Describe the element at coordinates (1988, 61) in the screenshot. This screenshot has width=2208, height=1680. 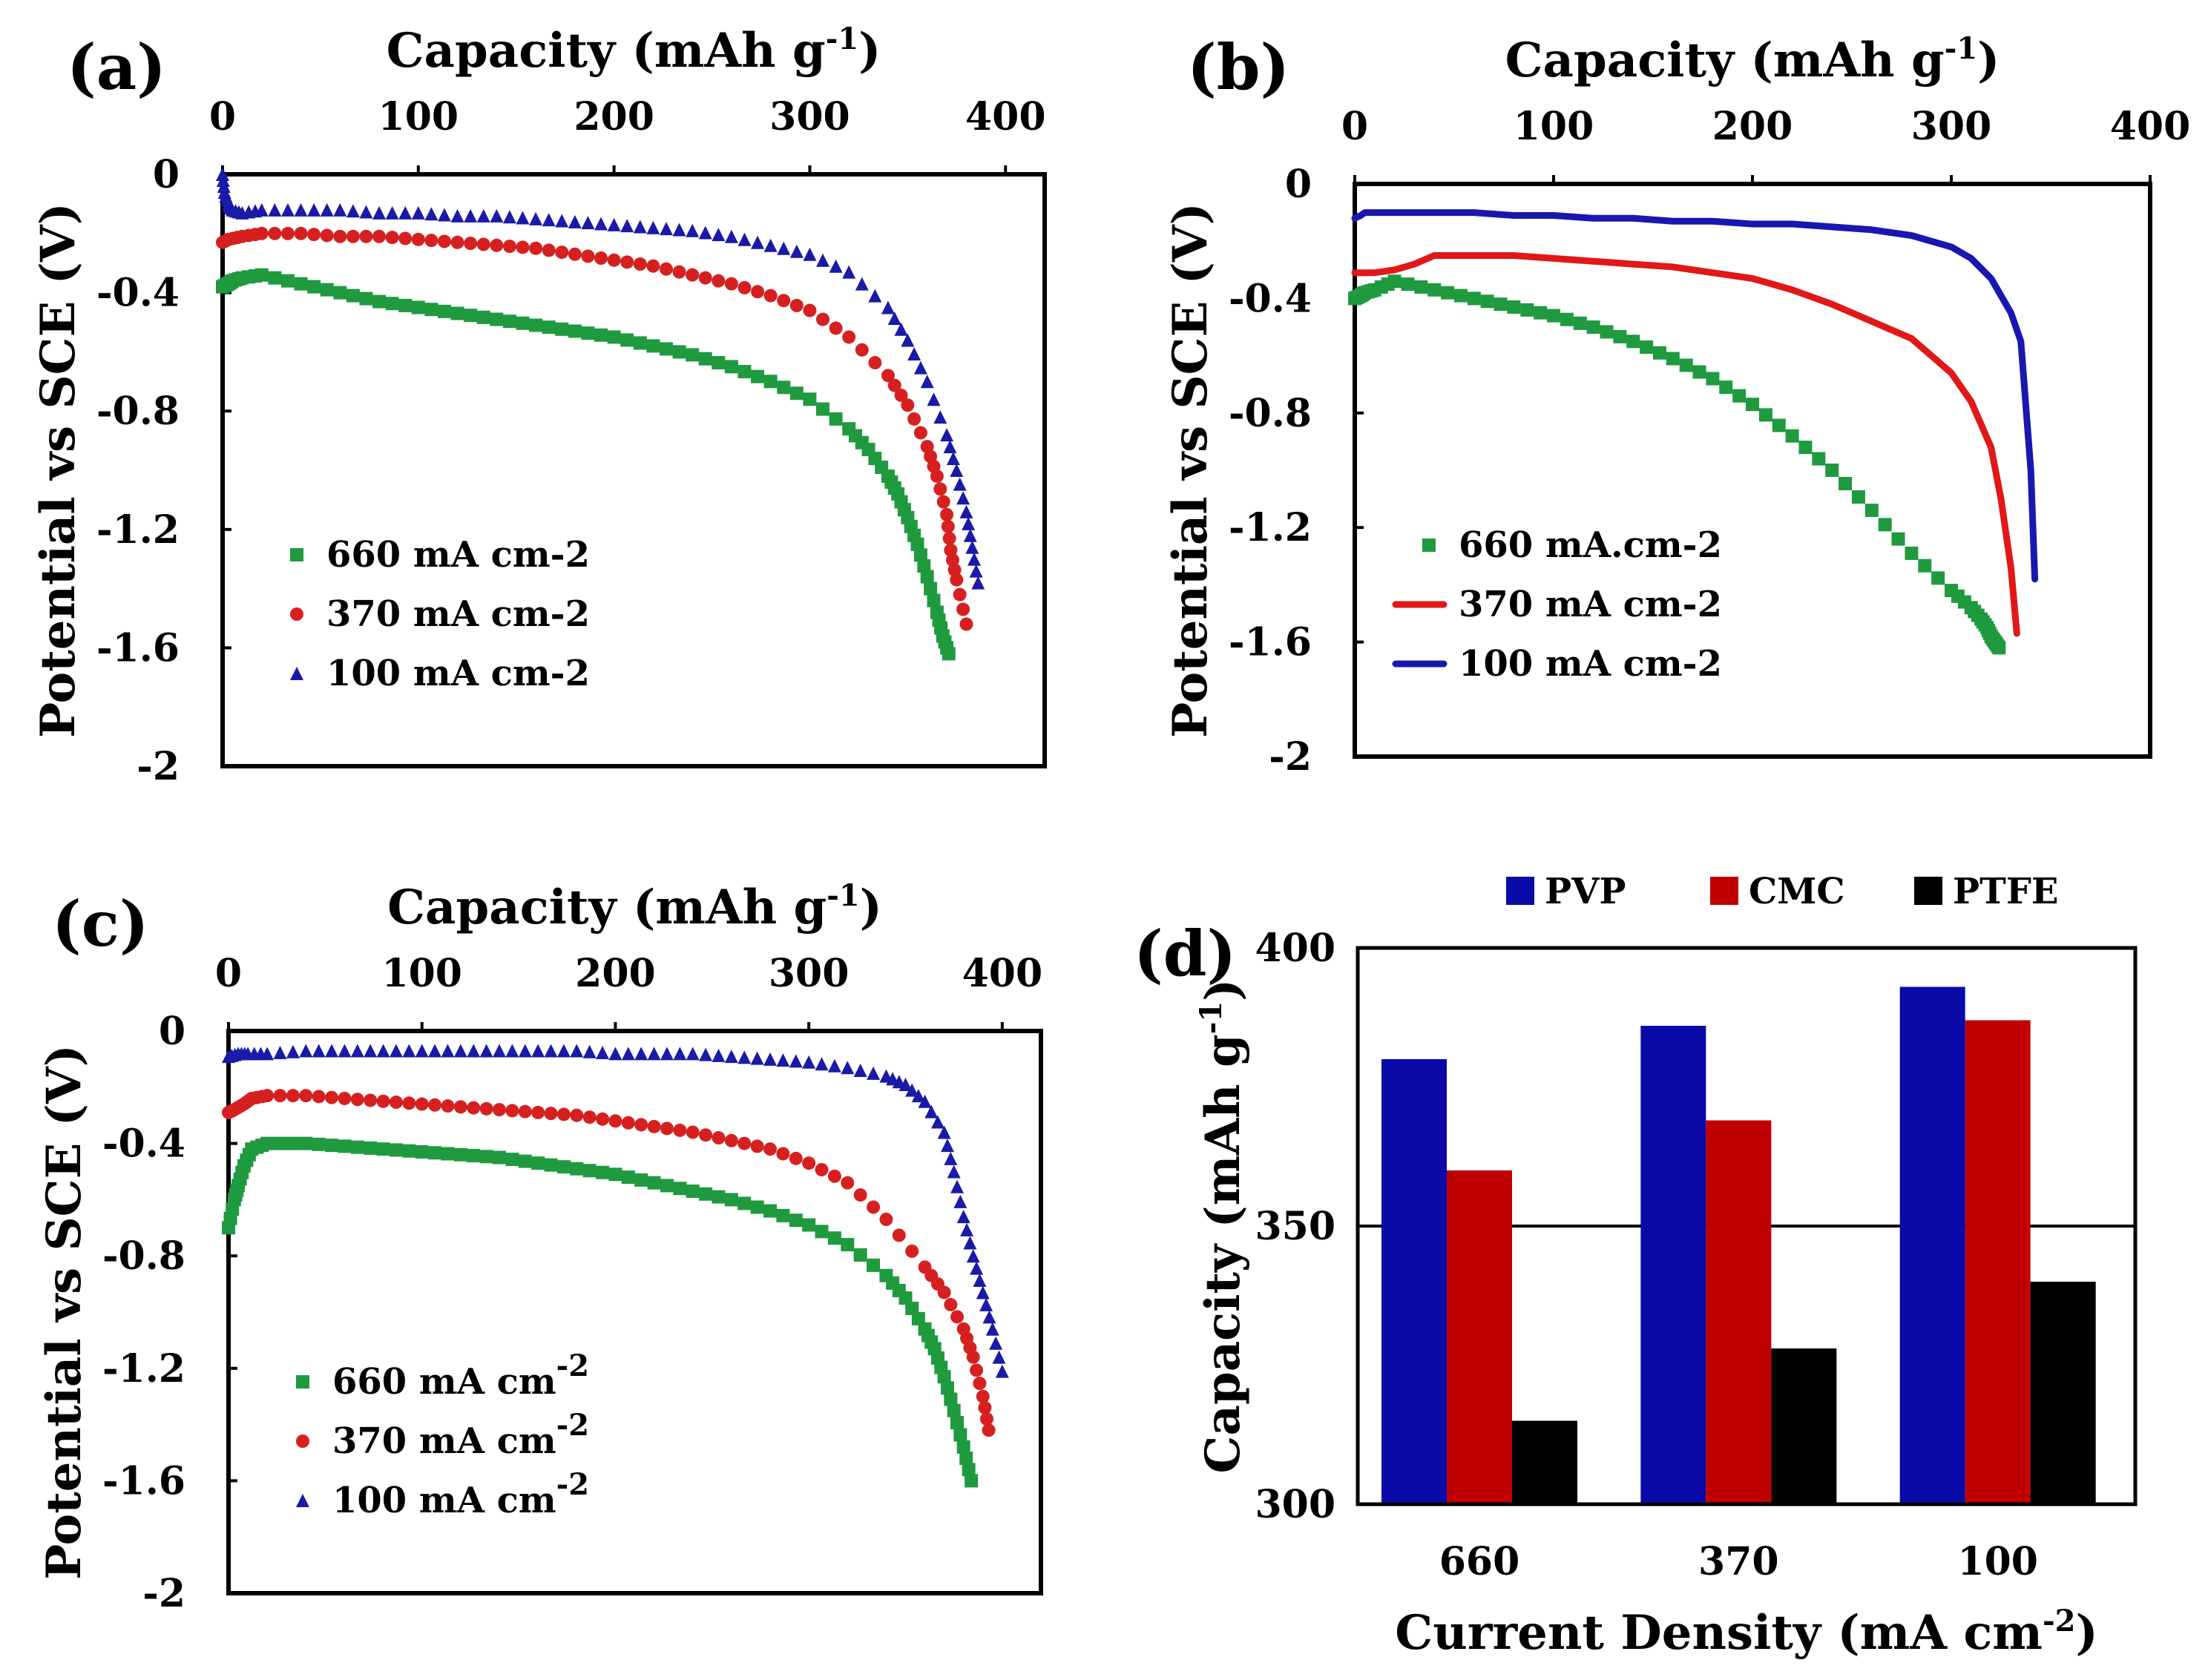
I see `x-axis-title-end: )` at that location.